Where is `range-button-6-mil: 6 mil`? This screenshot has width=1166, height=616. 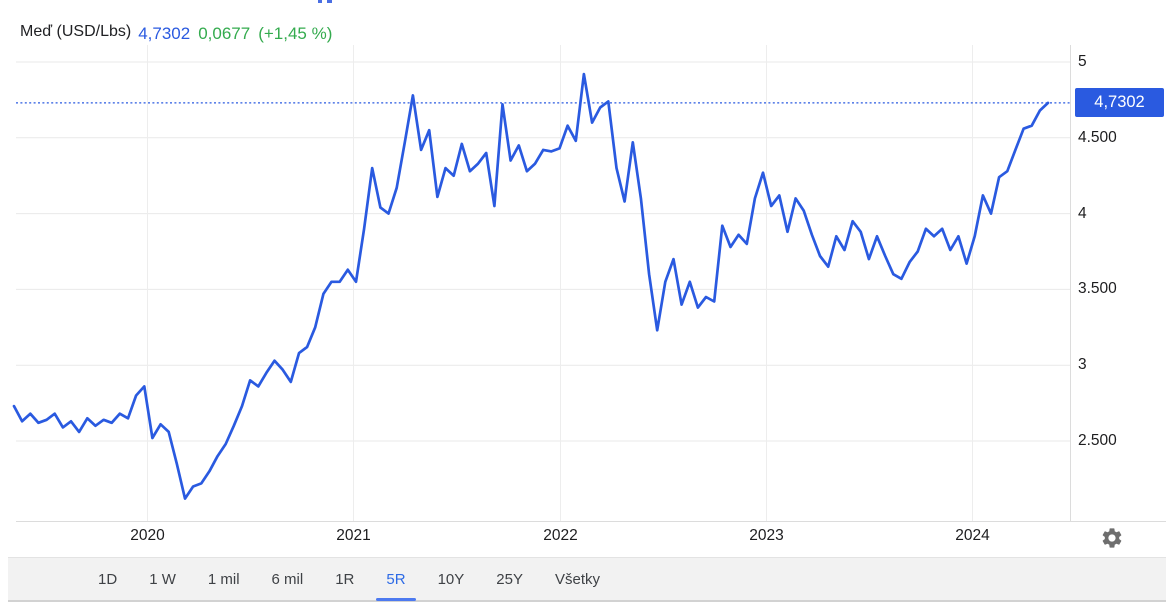
range-button-6-mil: 6 mil is located at coordinates (288, 579).